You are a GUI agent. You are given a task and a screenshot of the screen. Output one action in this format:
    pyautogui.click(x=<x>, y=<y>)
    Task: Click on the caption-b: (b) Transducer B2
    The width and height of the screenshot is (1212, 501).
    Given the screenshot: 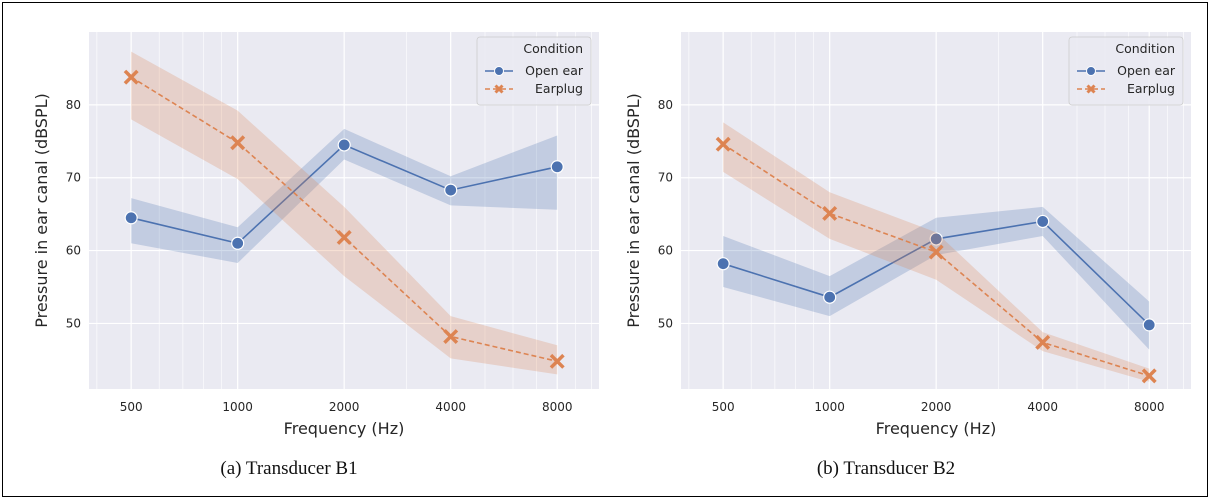 What is the action you would take?
    pyautogui.click(x=886, y=468)
    